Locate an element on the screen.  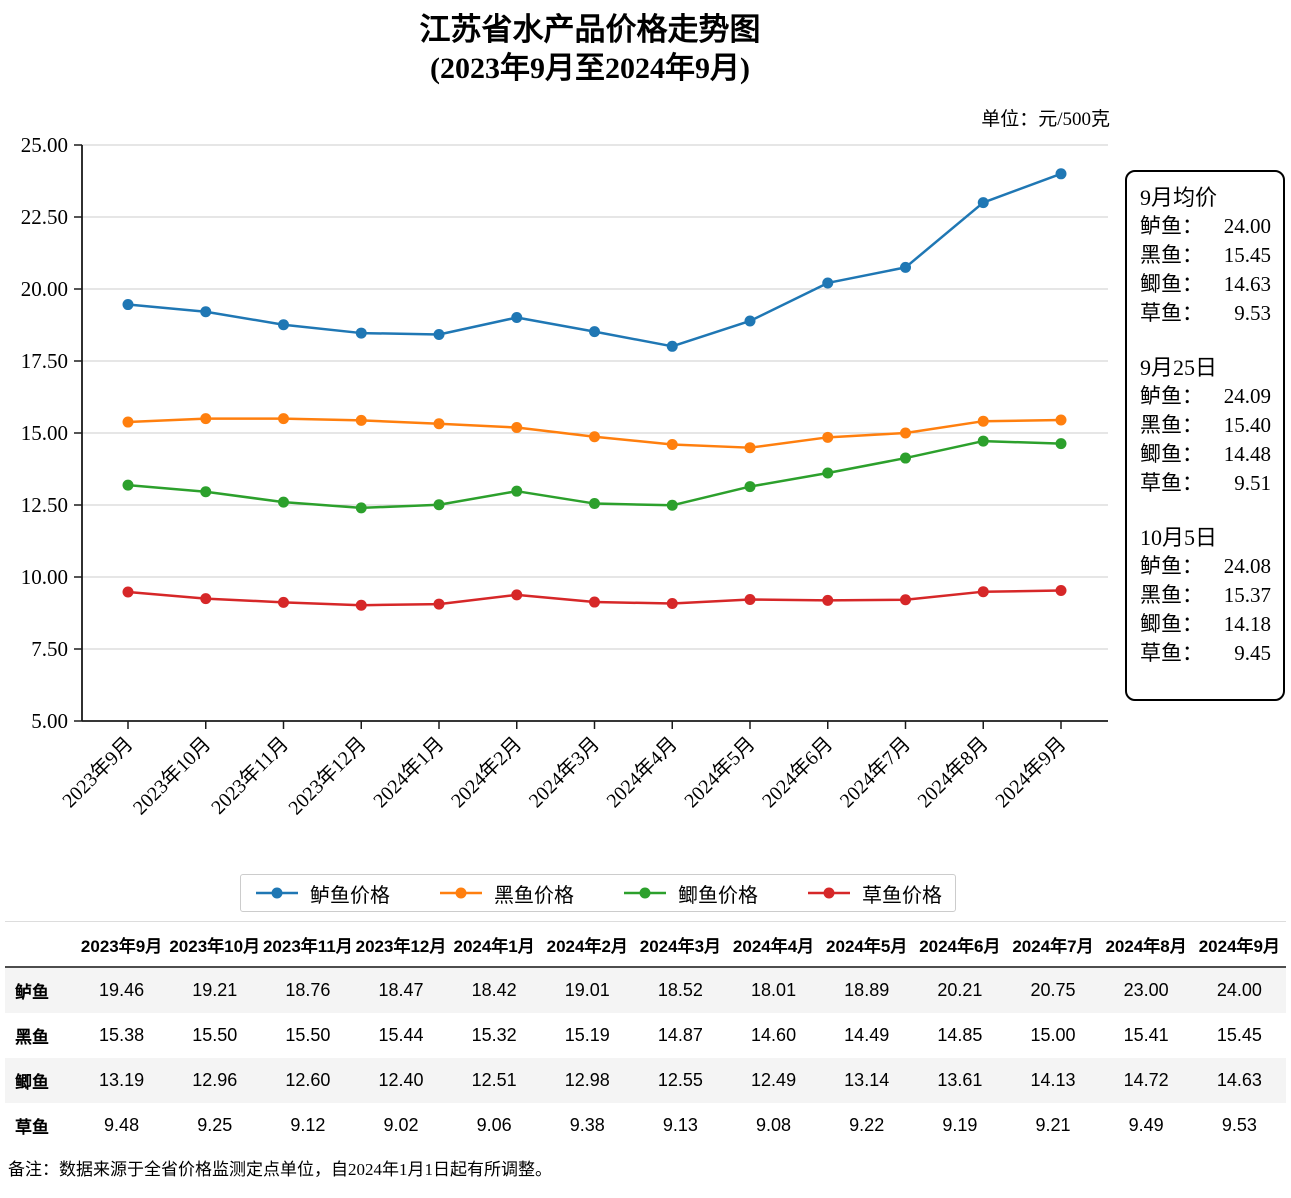
x-tick-label: 2024年3月 is located at coordinates (564, 772).